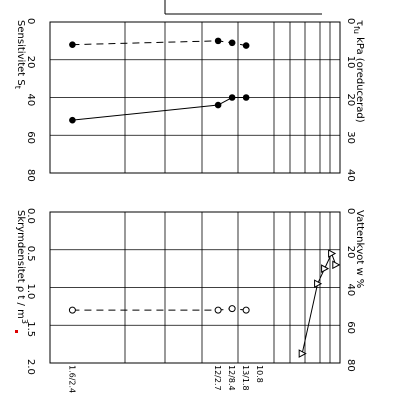 The height and width of the screenshot is (398, 394). Describe the element at coordinates (359, 249) in the screenshot. I see `bottom-right-axis-title: Vattenkvot w %` at that location.